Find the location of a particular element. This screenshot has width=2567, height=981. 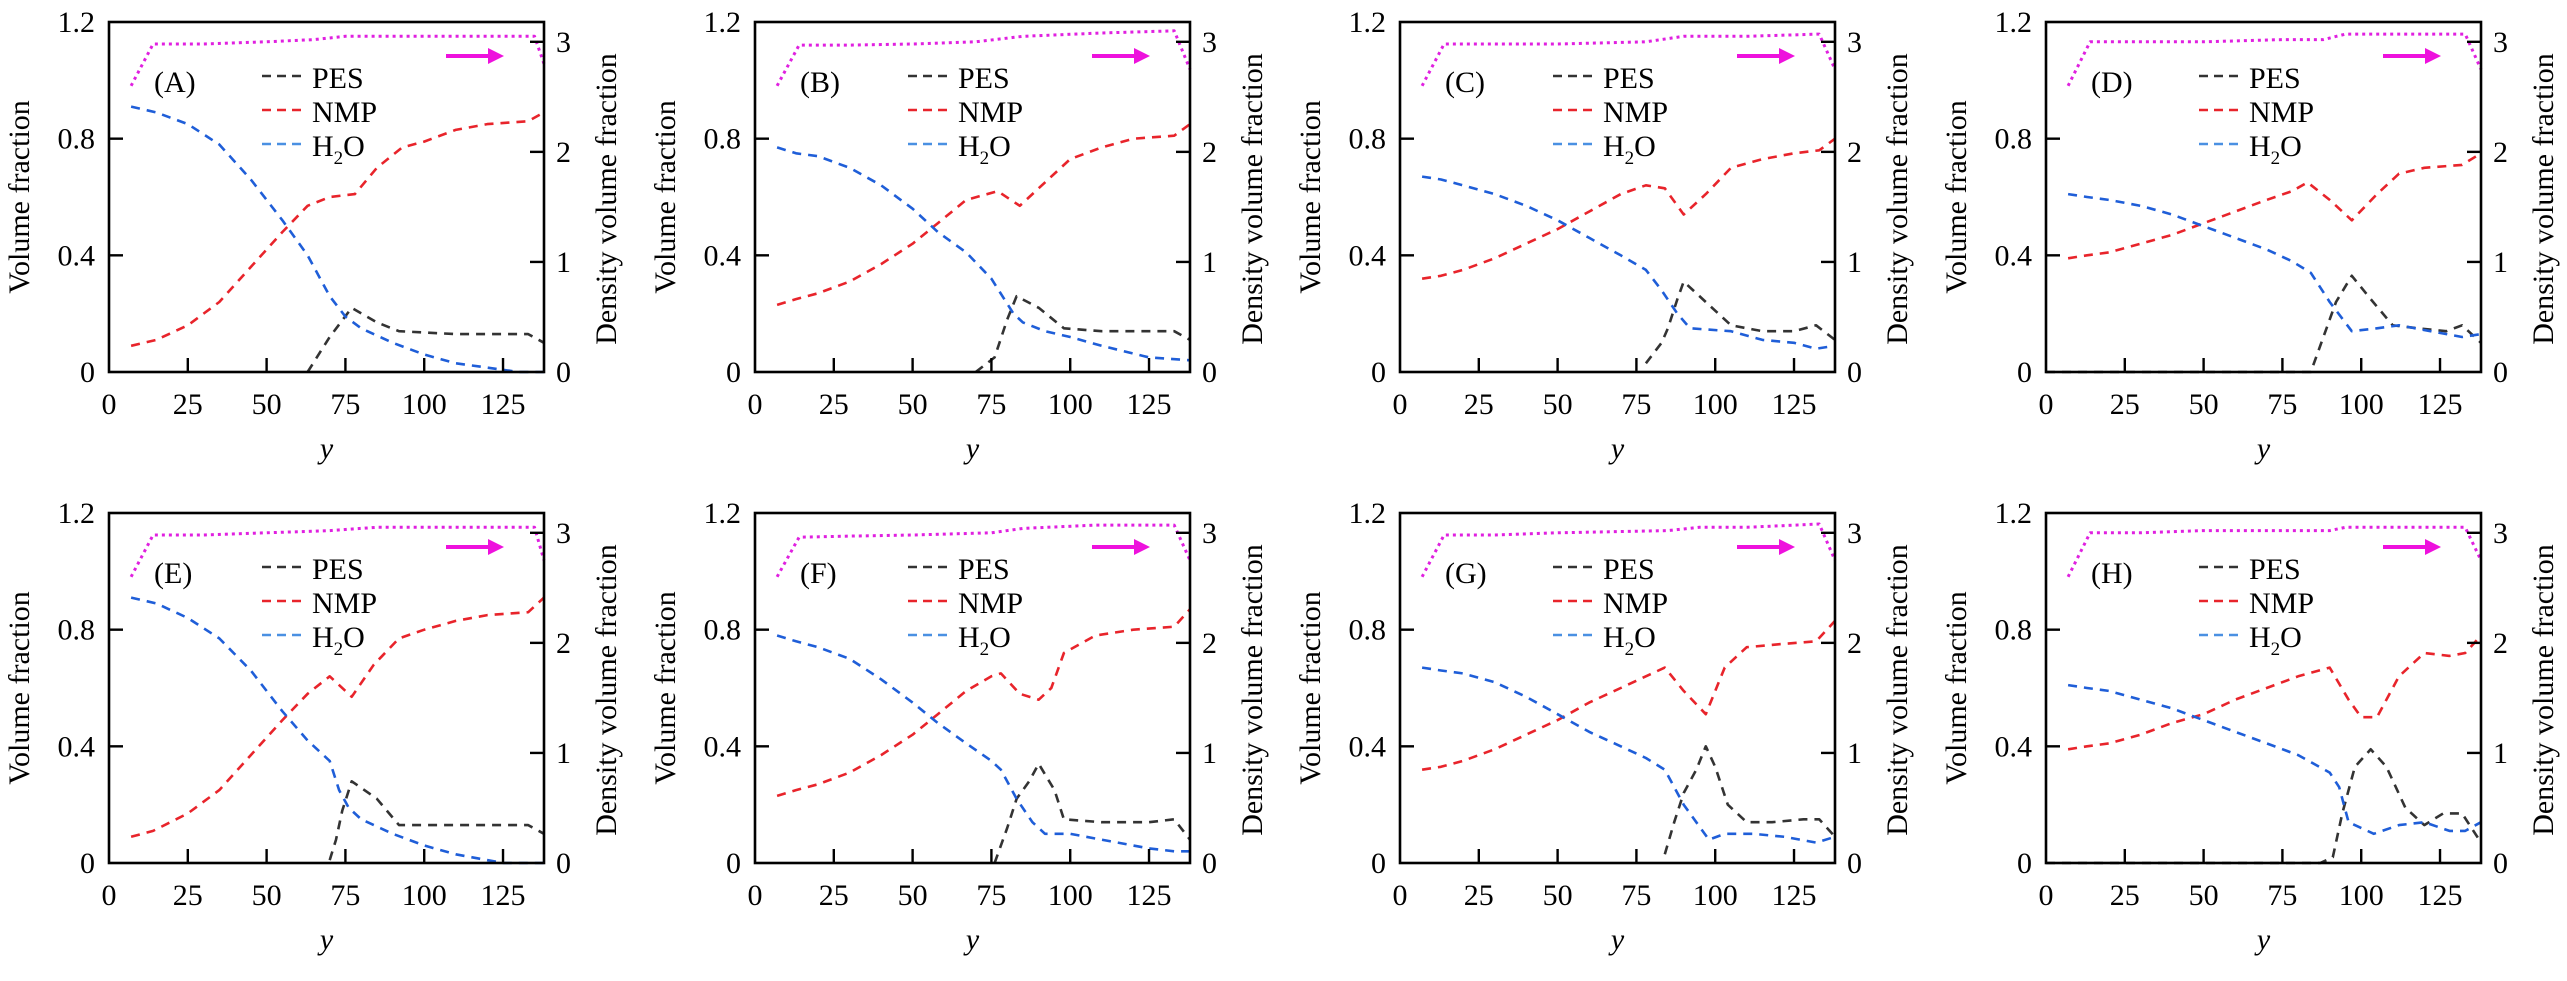

panel-label: (C) is located at coordinates (1465, 82).